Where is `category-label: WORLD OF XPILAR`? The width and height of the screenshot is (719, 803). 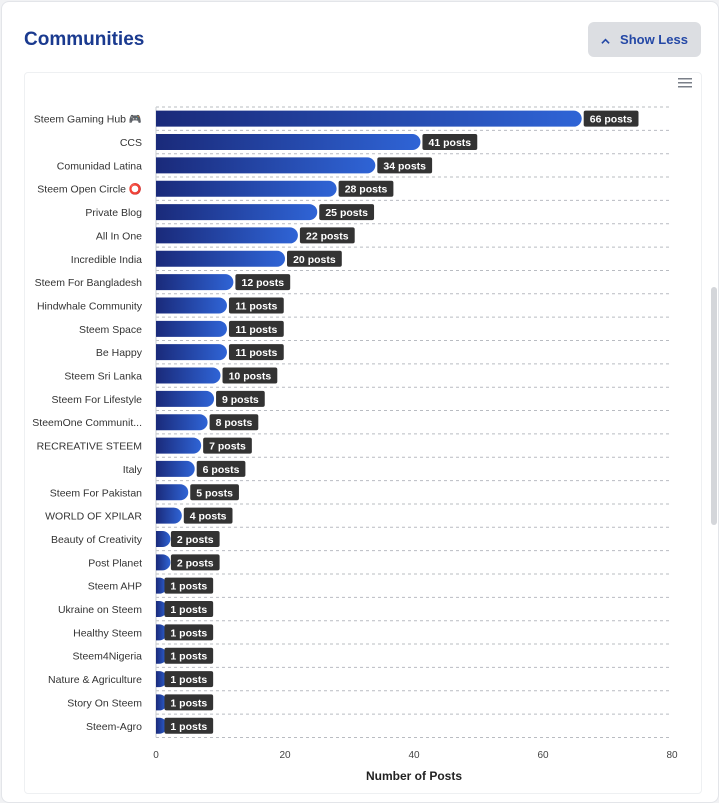
category-label: WORLD OF XPILAR is located at coordinates (93, 517).